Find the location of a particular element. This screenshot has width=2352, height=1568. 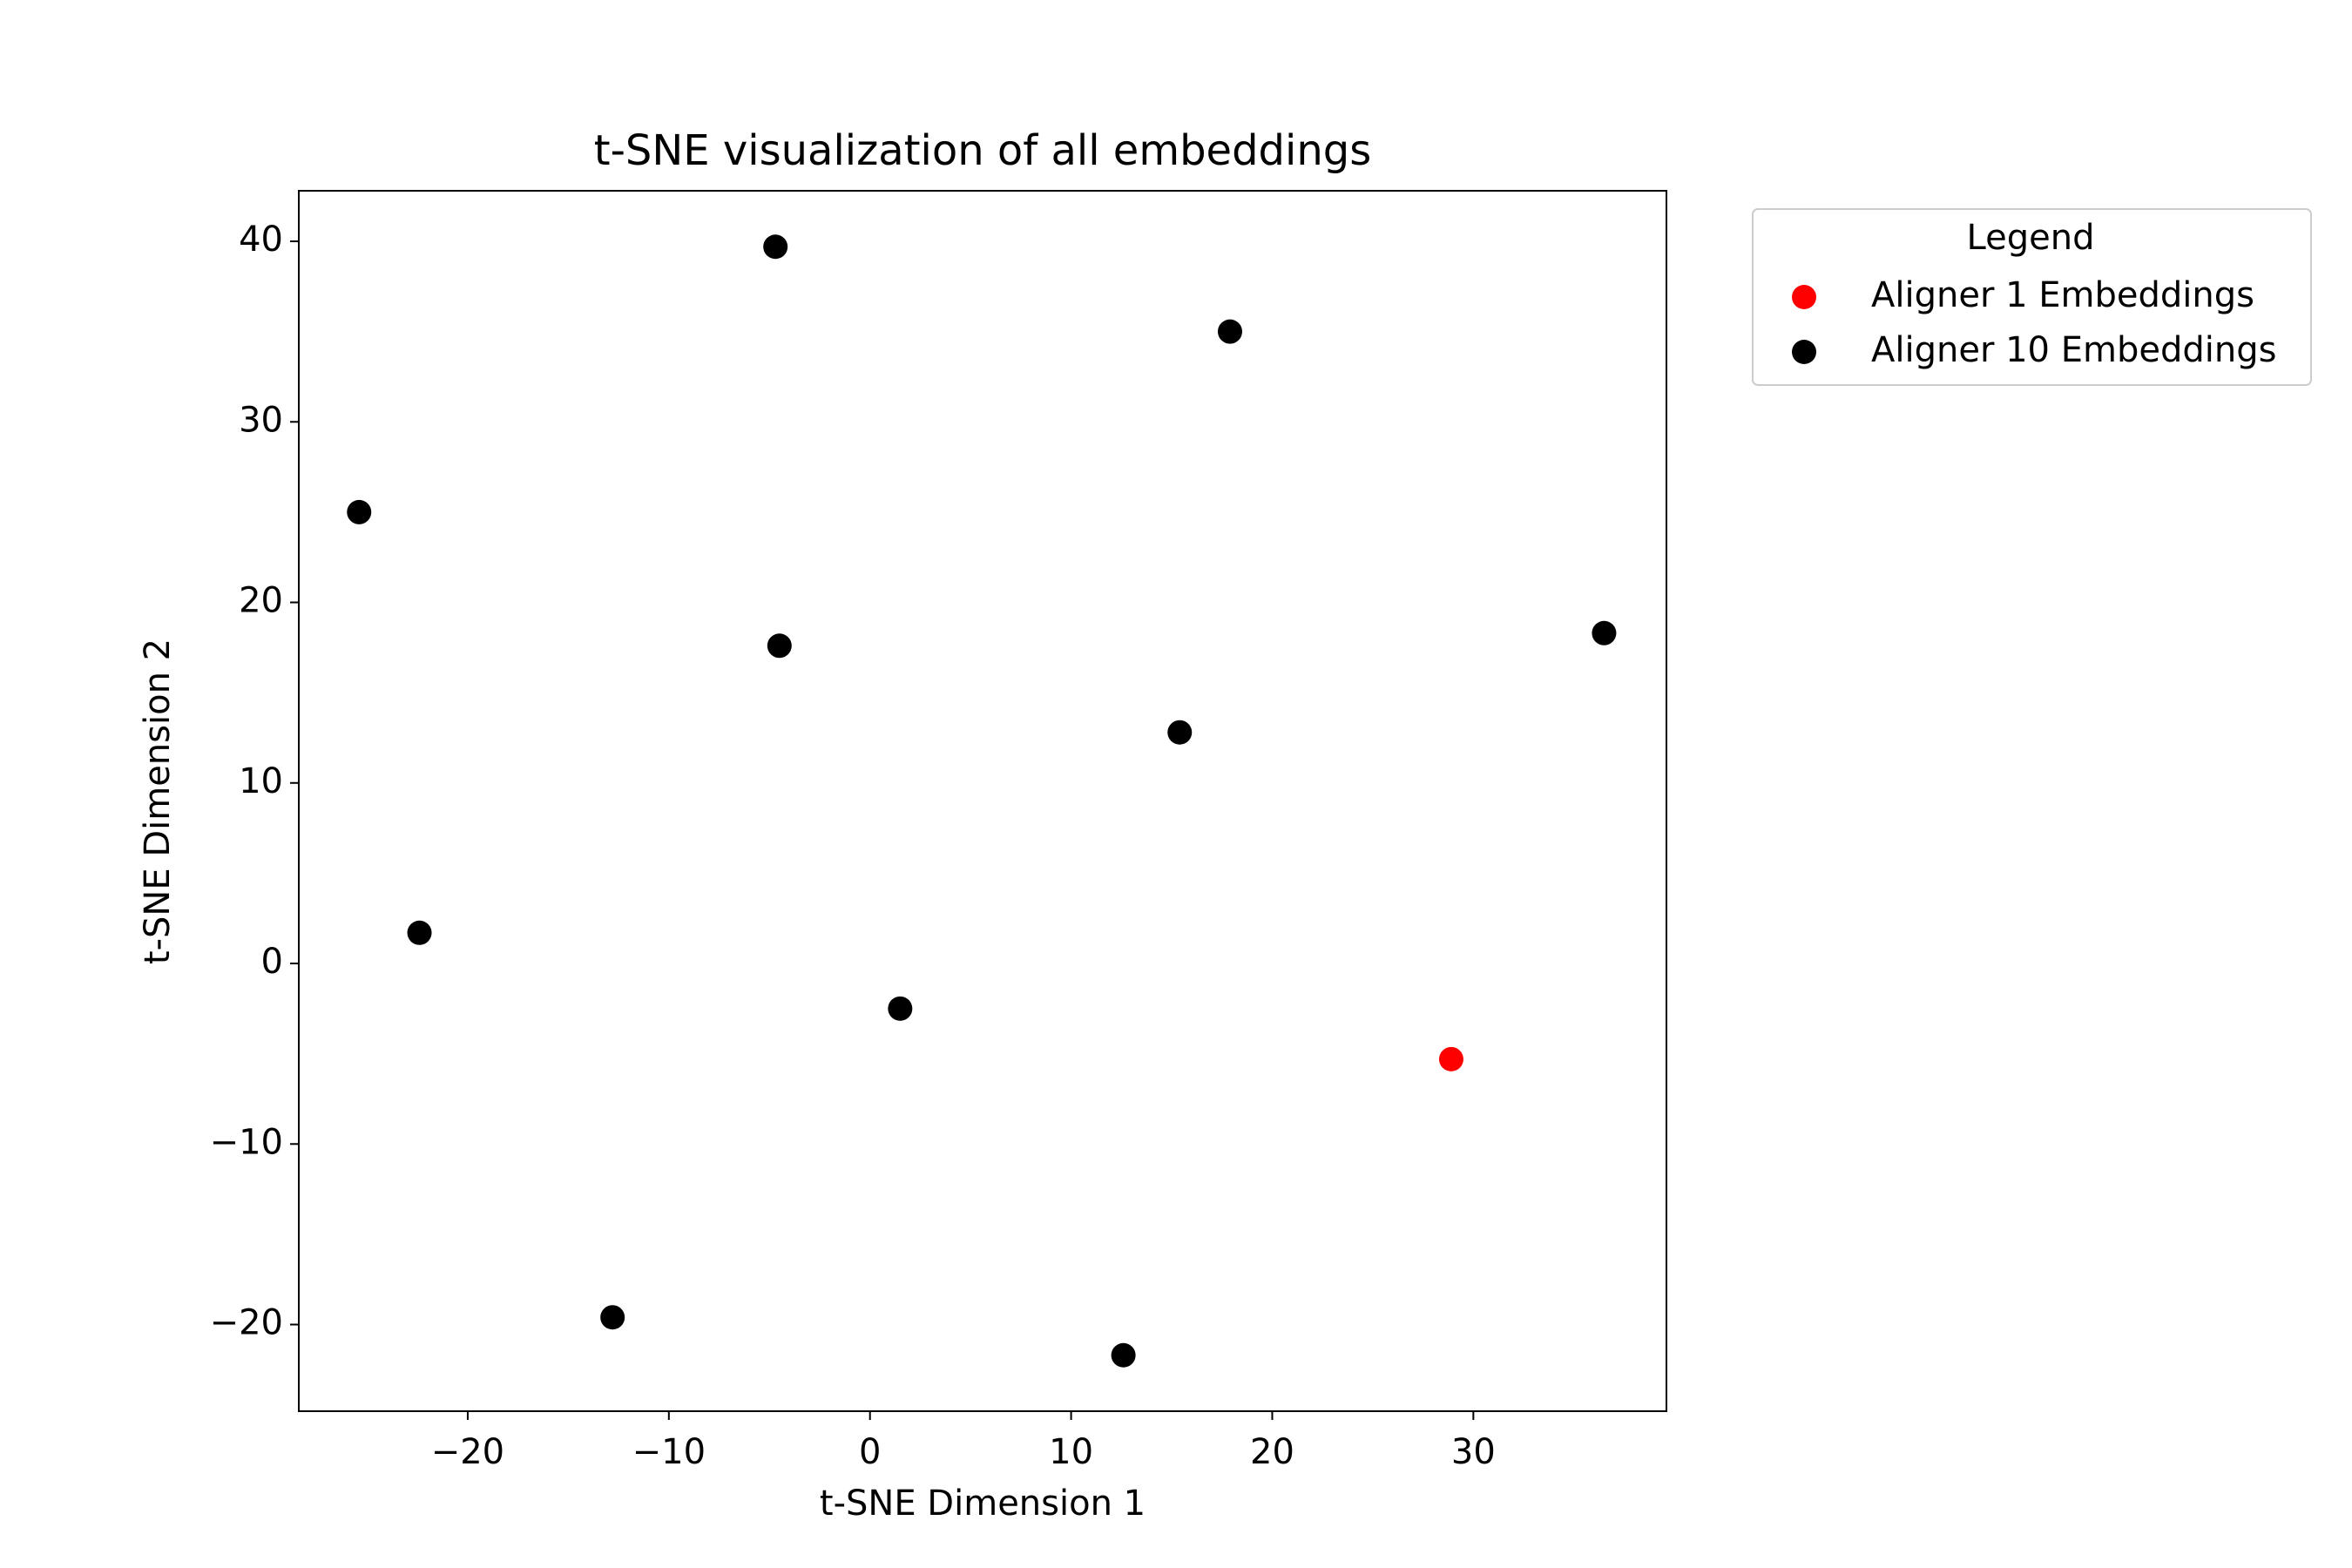

y-tick-label: 40 is located at coordinates (261, 240).